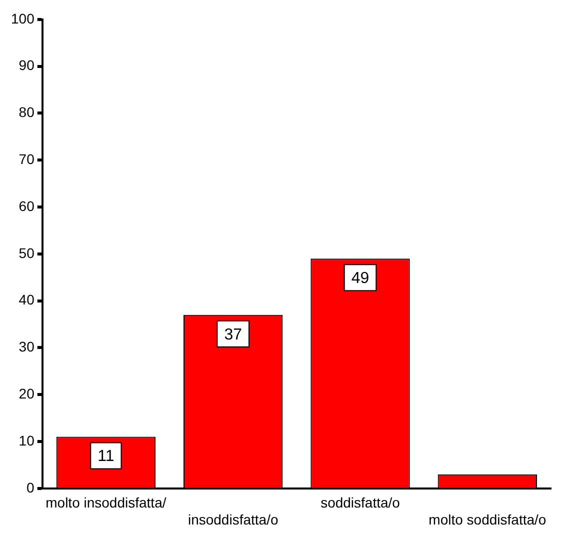  Describe the element at coordinates (26, 346) in the screenshot. I see `y-tick-label: 30` at that location.